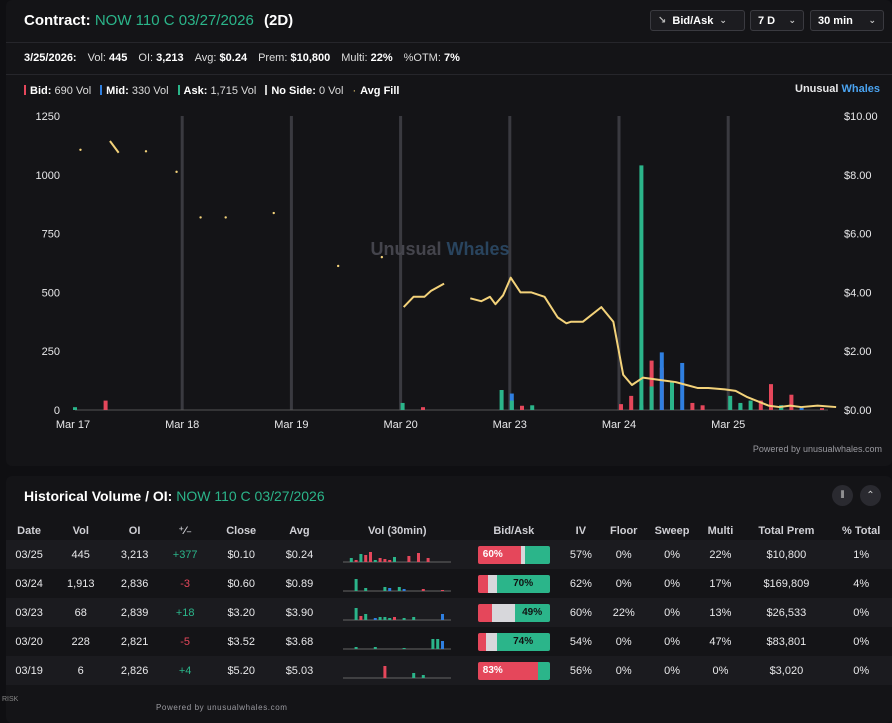 This screenshot has width=892, height=723. Describe the element at coordinates (720, 612) in the screenshot. I see `cell-multi: 13%` at that location.